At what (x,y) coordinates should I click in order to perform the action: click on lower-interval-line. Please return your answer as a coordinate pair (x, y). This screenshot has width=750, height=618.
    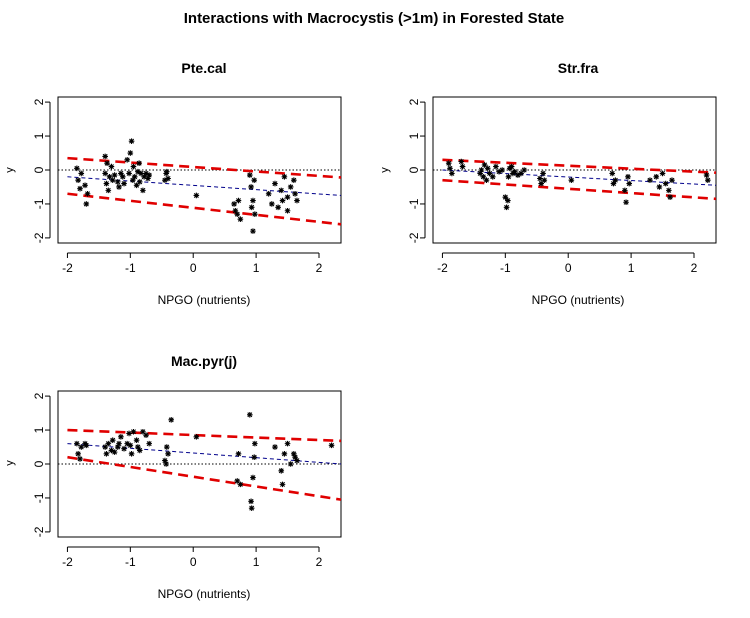
    Looking at the image, I should click on (204, 209).